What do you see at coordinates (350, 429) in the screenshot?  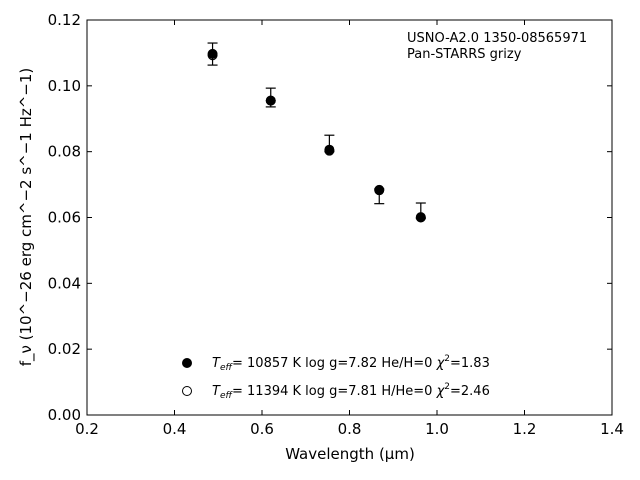 I see `x-tick-label: 0.8` at bounding box center [350, 429].